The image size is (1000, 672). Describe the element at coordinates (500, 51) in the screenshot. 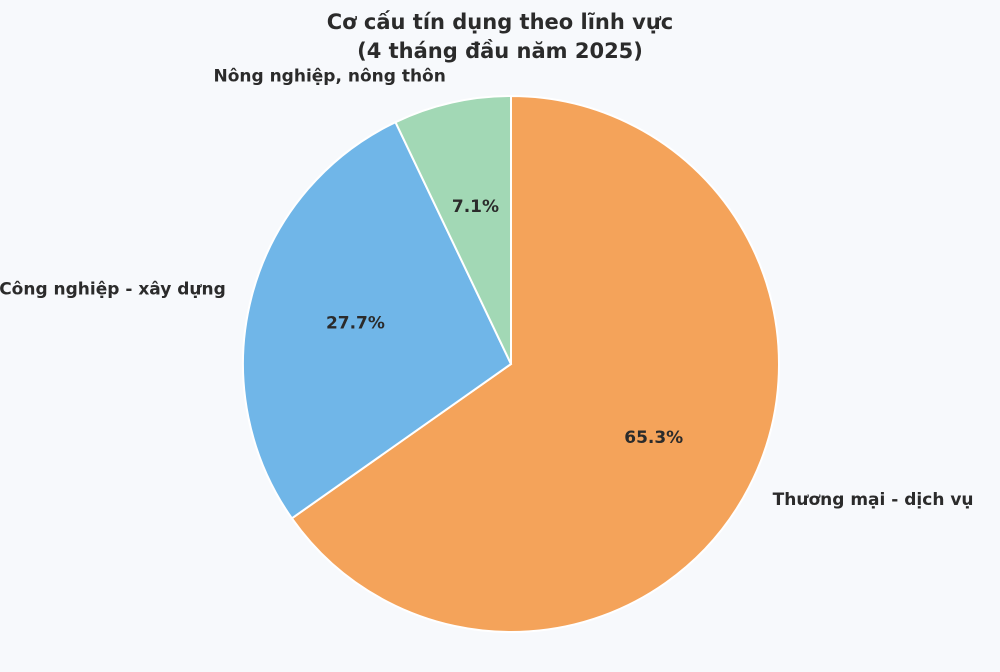

I see `chart-subtitle: (4 tháng đầu năm 2025)` at that location.